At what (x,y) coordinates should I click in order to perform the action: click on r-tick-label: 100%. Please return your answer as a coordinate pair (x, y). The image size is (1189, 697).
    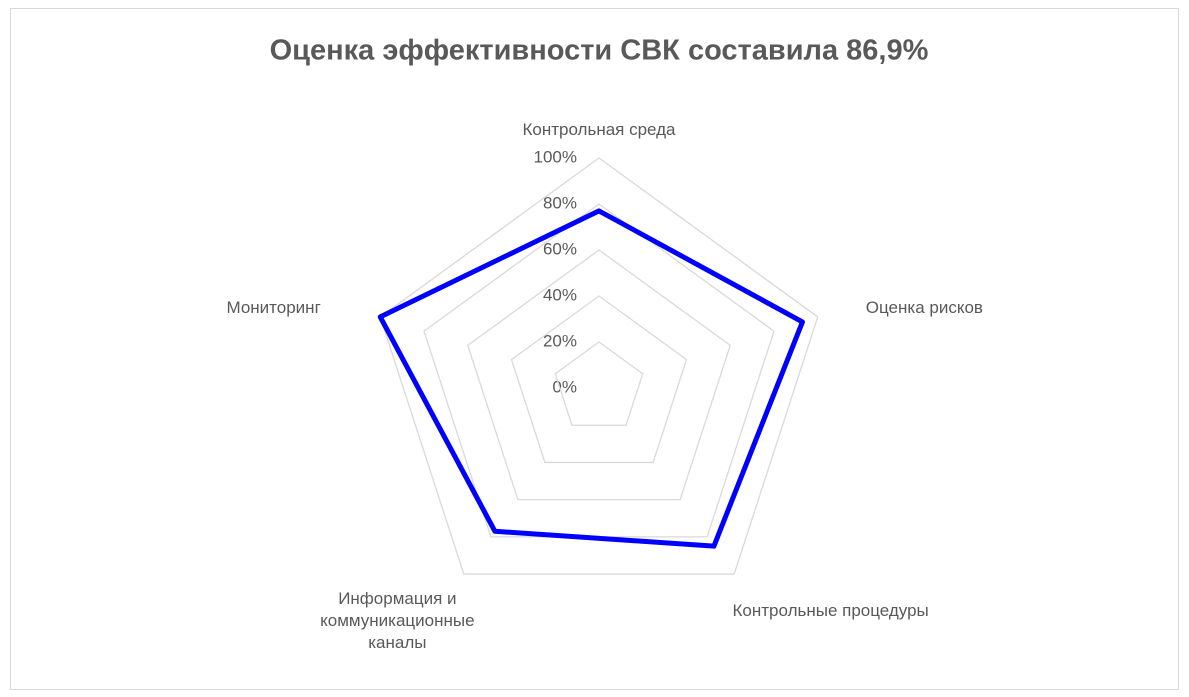
    Looking at the image, I should click on (555, 156).